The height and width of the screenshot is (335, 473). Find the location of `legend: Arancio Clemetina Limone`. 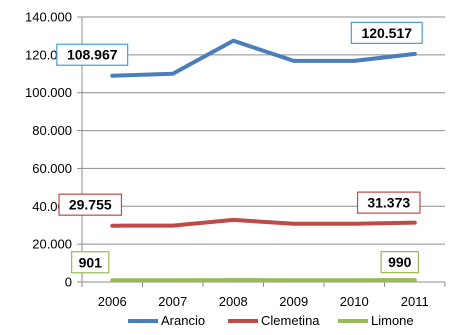

legend: Arancio Clemetina Limone is located at coordinates (271, 320).